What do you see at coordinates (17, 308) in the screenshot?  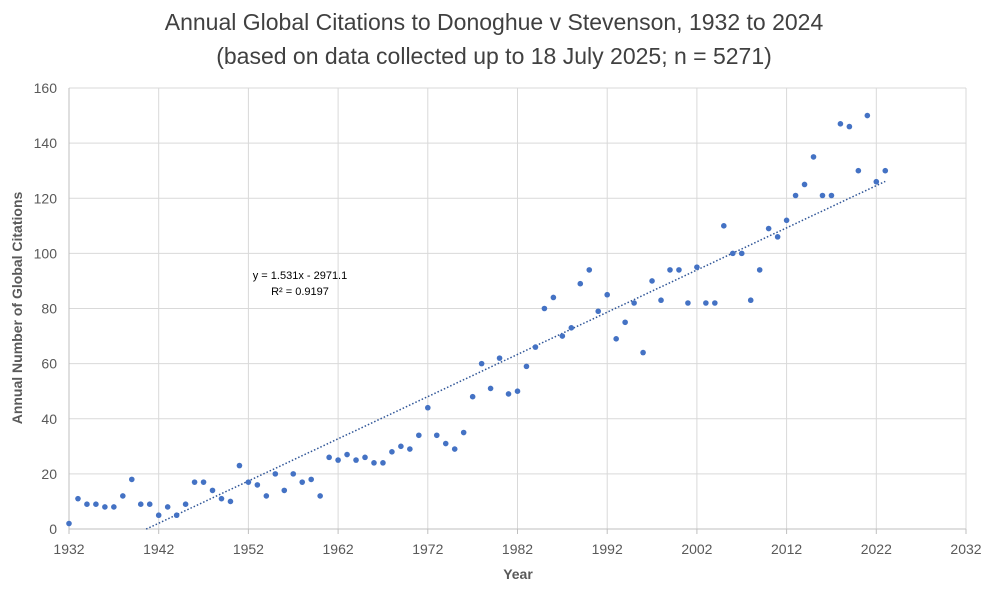 I see `y-axis-label: Annual Number of Global Citations` at bounding box center [17, 308].